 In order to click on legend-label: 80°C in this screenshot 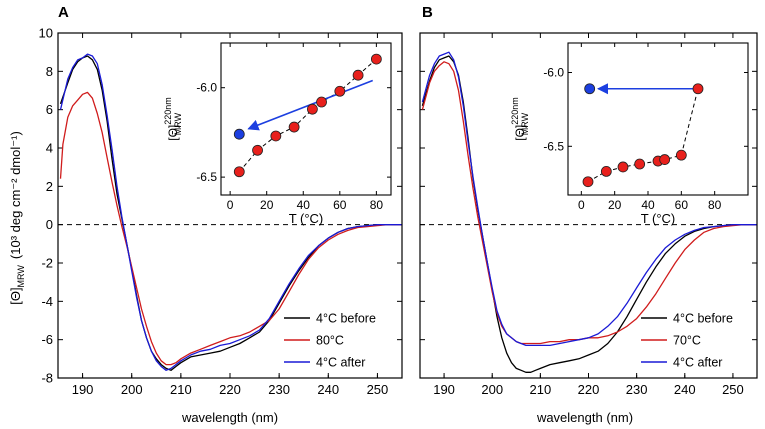, I will do `click(330, 341)`.